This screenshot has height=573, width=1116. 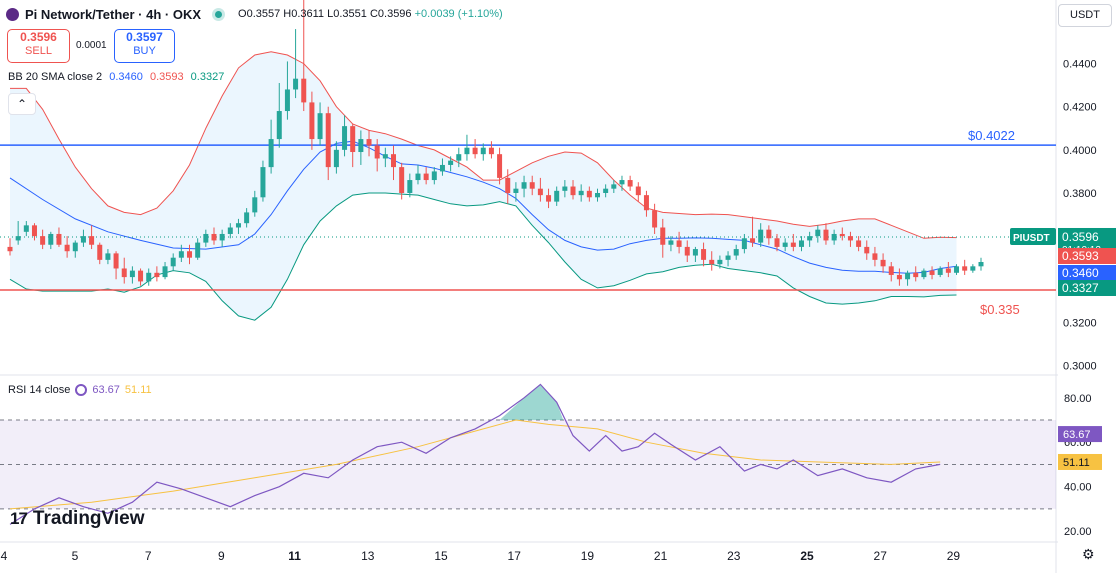 What do you see at coordinates (12, 14) in the screenshot?
I see `pi-logo-icon` at bounding box center [12, 14].